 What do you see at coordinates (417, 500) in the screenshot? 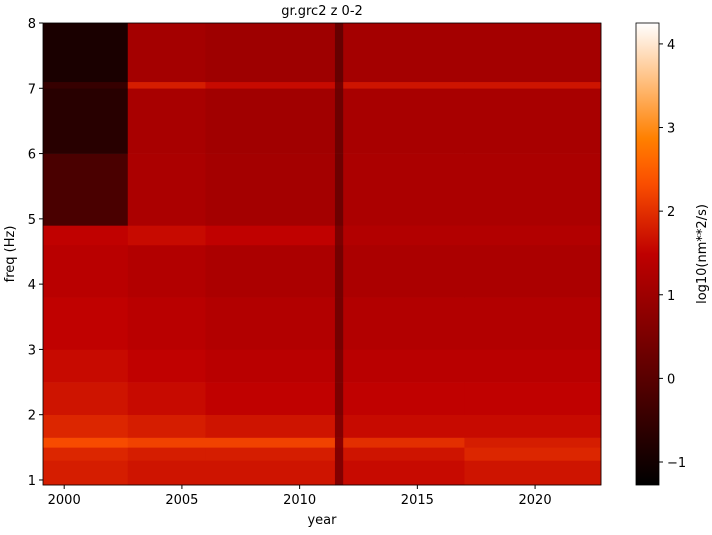
I see `x-tick-label: 2015` at bounding box center [417, 500].